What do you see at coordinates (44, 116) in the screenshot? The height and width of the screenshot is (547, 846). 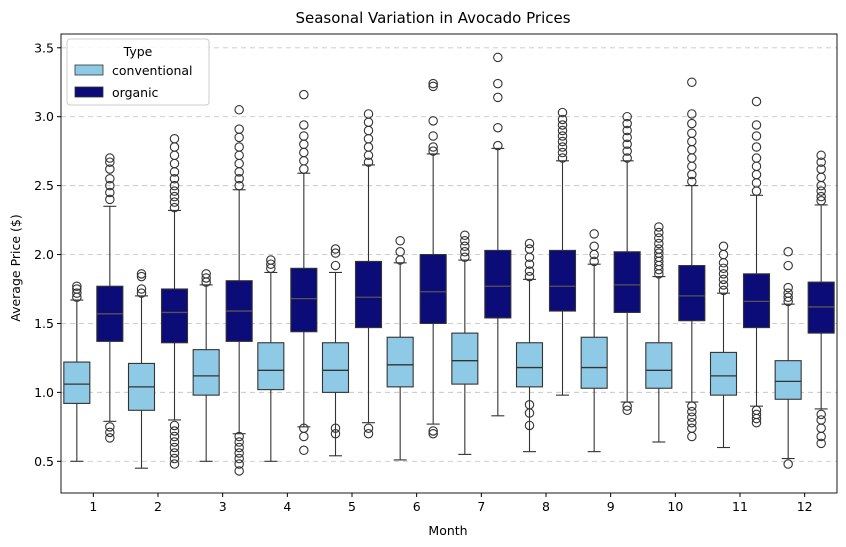 I see `y-tick-label: 3.0` at bounding box center [44, 116].